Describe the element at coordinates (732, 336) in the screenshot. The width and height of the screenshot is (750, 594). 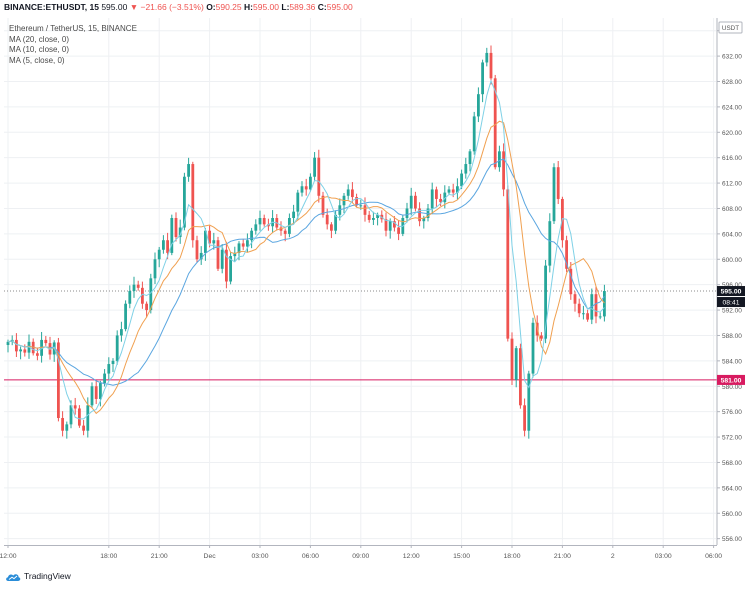
I see `price-tick-label: 588.00` at that location.